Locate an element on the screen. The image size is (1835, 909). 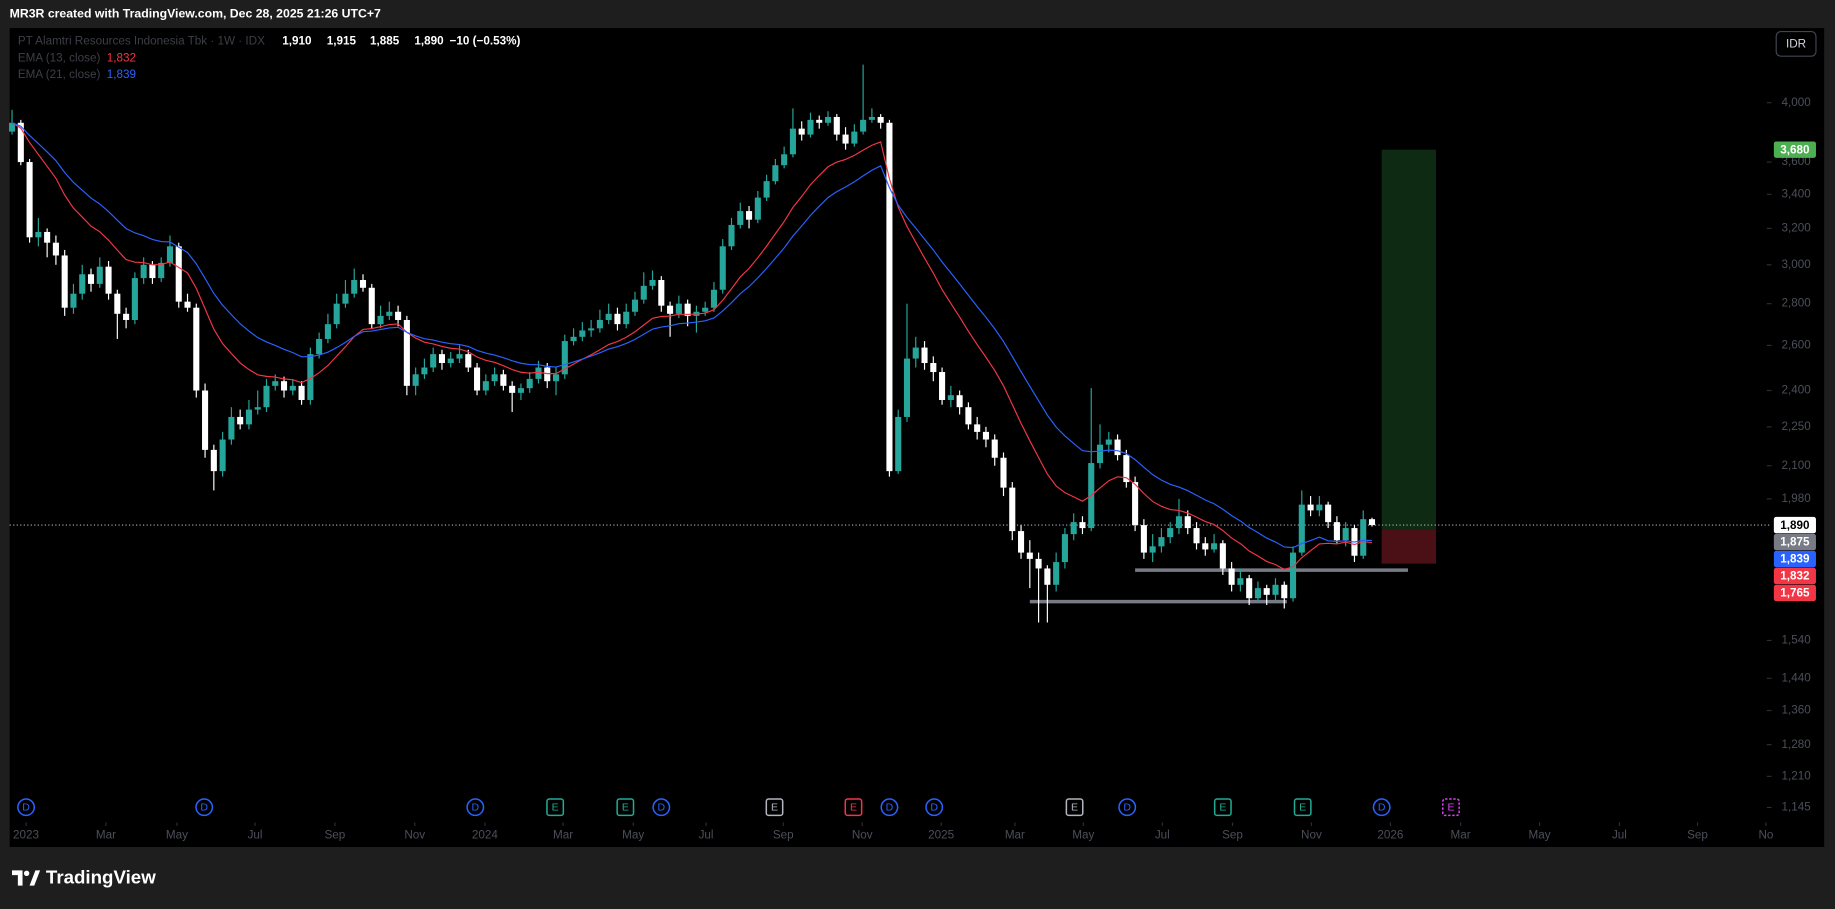
price-label: 1,890 is located at coordinates (1795, 525).